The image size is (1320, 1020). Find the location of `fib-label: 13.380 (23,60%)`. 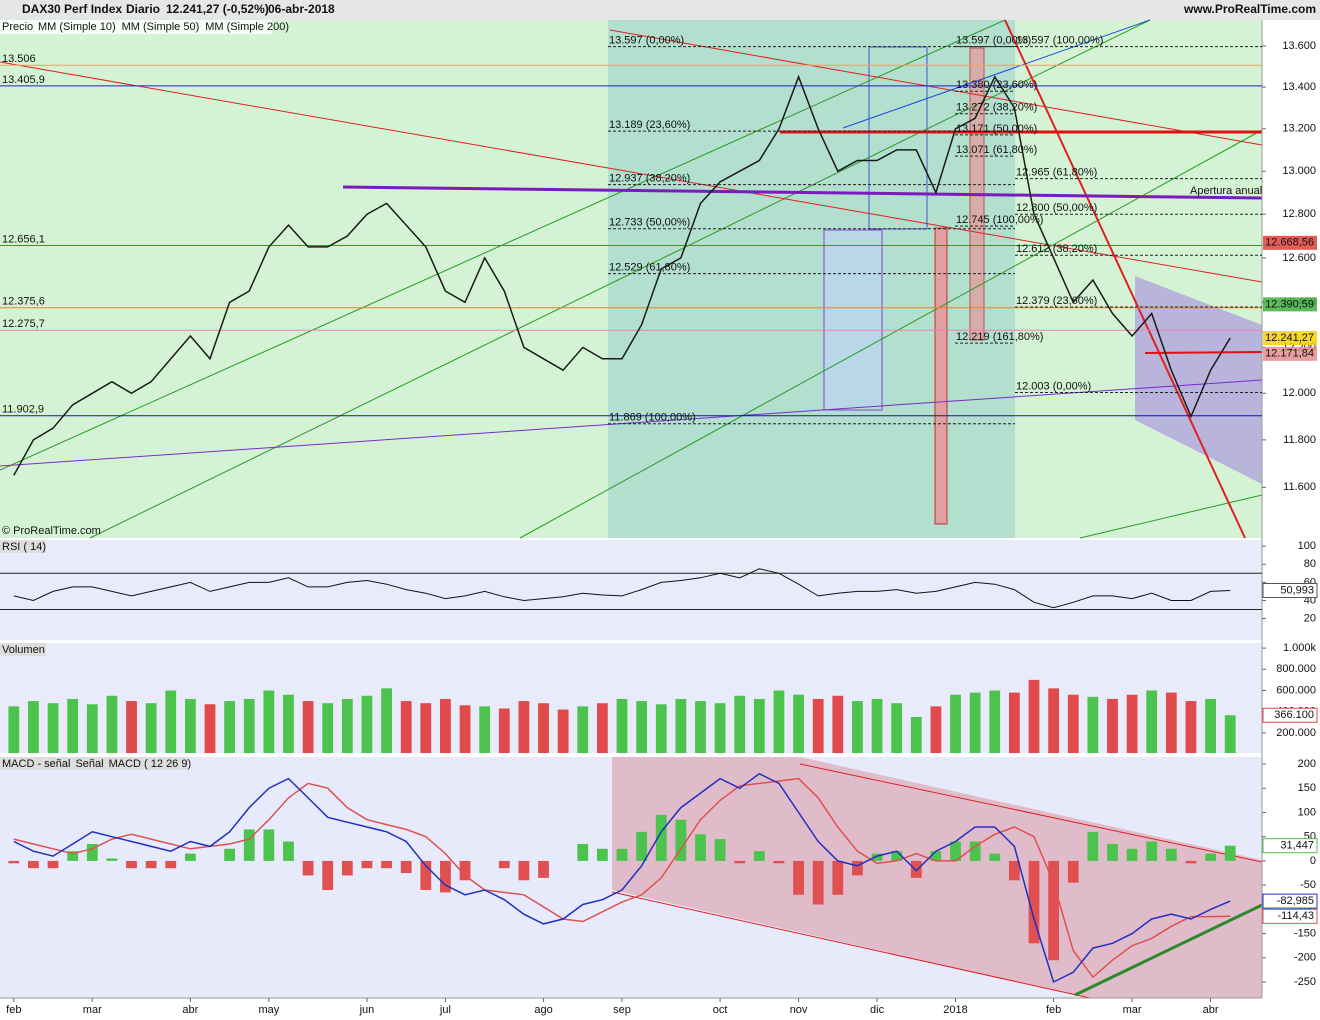

fib-label: 13.380 (23,60%) is located at coordinates (996, 85).